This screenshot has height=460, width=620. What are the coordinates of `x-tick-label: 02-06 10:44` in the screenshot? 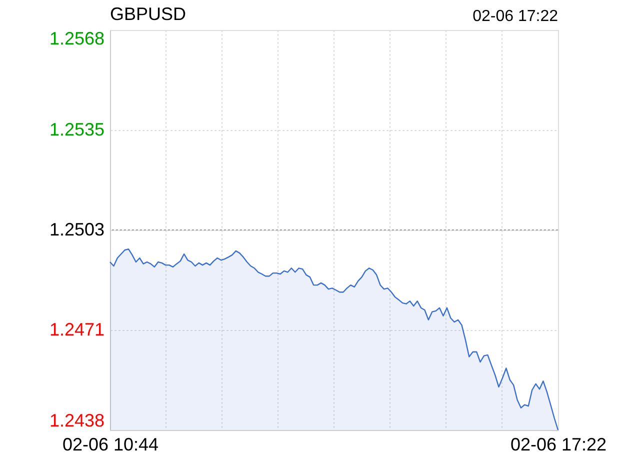 It's located at (110, 444).